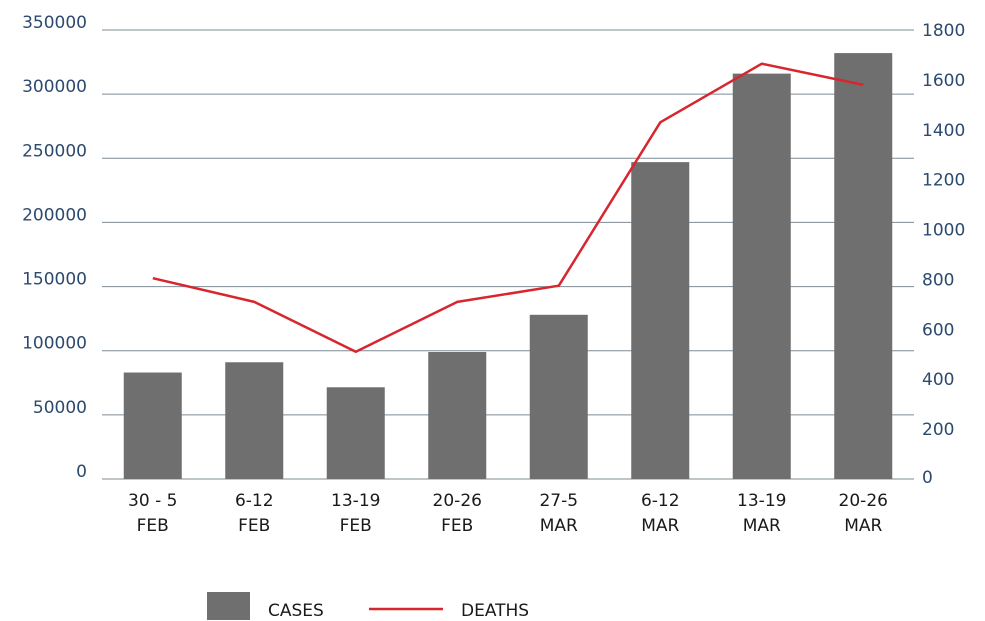  What do you see at coordinates (54, 280) in the screenshot?
I see `left-axis-tick-label: 150000` at bounding box center [54, 280].